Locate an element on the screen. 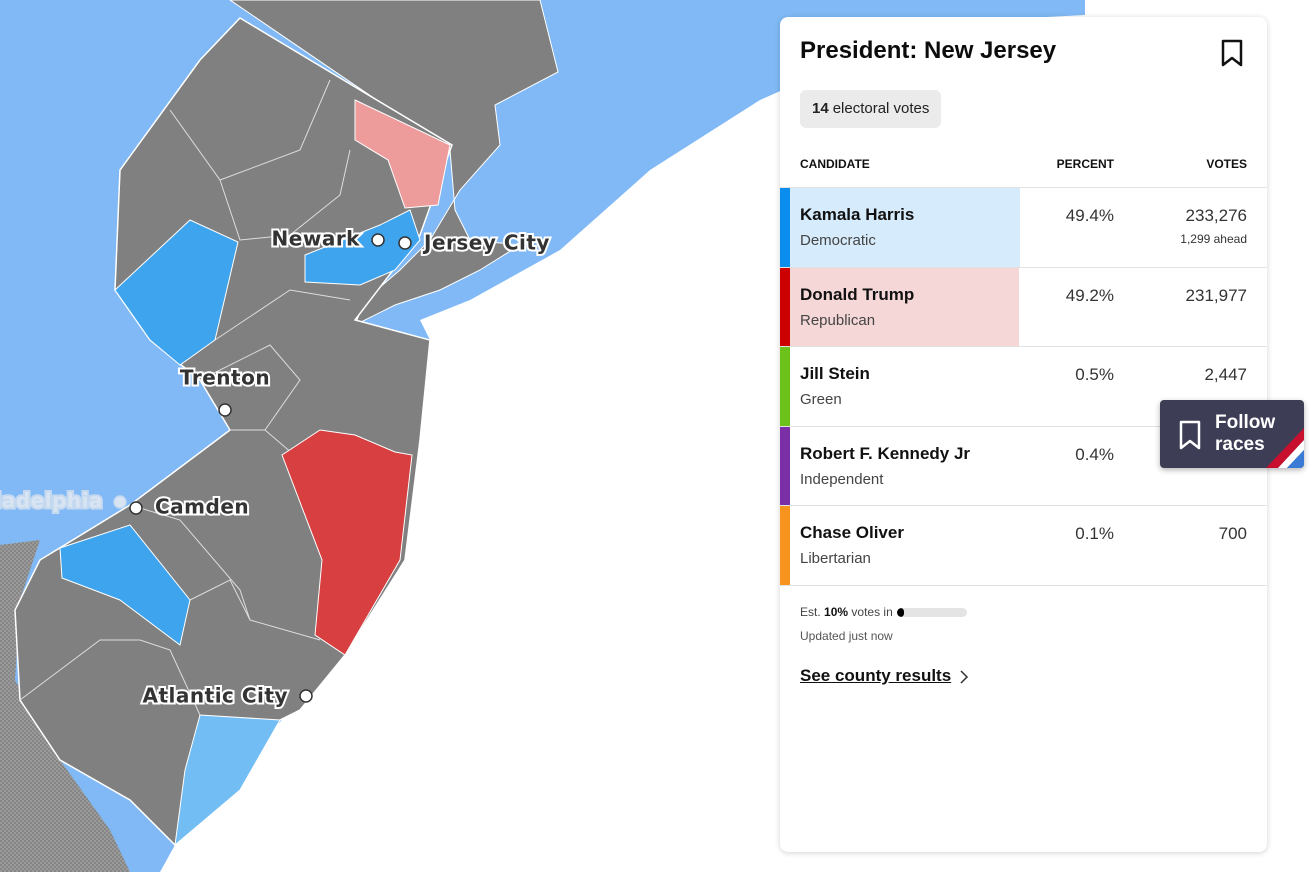 The width and height of the screenshot is (1316, 872). candidate-percent: 49.2% is located at coordinates (1089, 295).